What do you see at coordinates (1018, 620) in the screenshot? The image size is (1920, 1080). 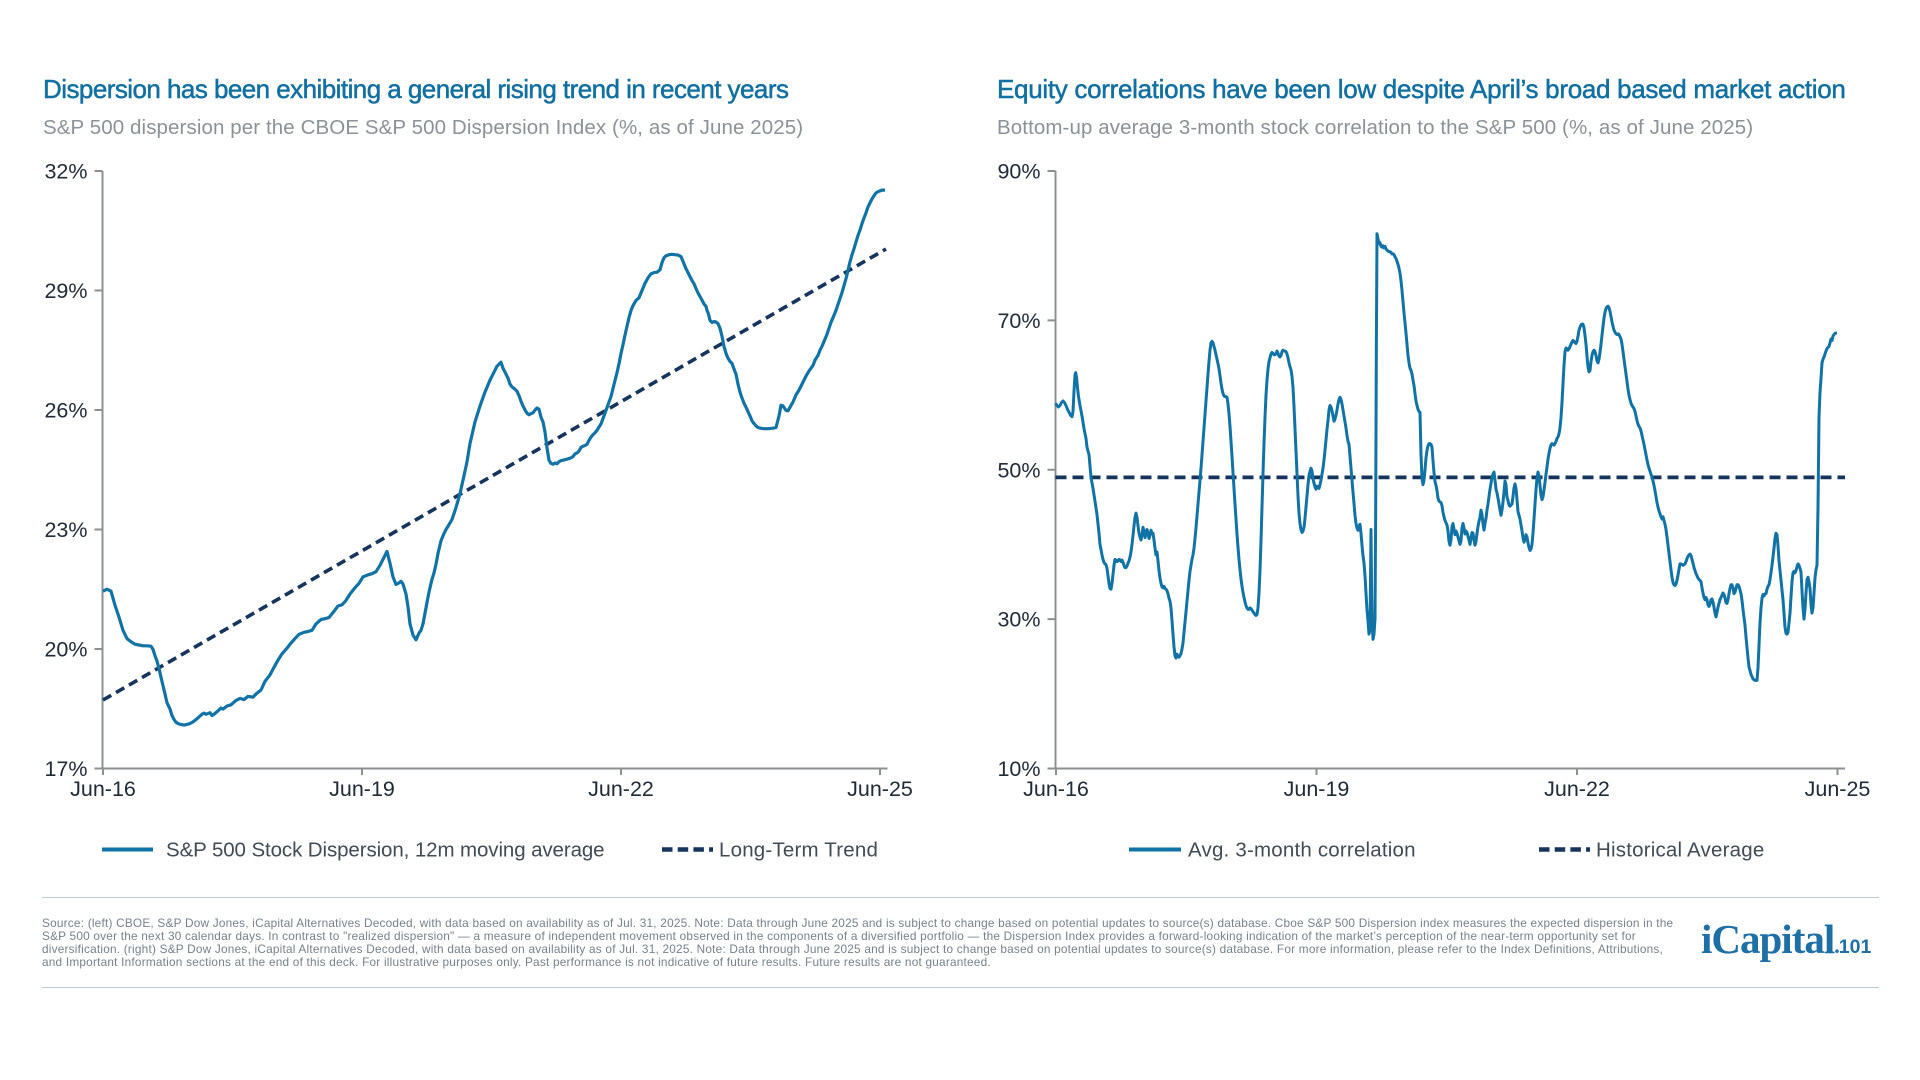 I see `svg-text: 30%` at bounding box center [1018, 620].